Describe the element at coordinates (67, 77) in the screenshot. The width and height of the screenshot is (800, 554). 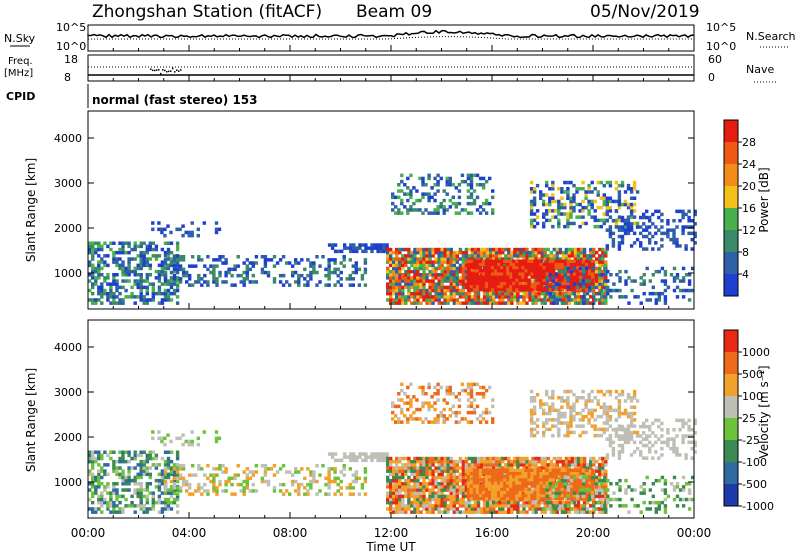
I see `freq-tick-bottom: 8` at that location.